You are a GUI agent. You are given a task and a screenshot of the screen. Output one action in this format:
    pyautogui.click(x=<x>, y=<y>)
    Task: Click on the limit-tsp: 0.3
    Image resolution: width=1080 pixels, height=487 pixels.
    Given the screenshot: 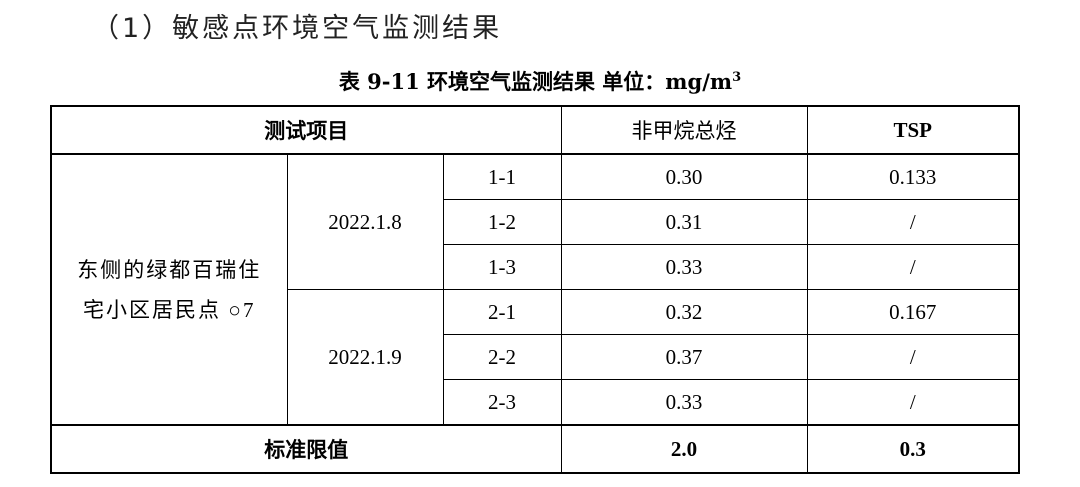 What is the action you would take?
    pyautogui.click(x=913, y=449)
    